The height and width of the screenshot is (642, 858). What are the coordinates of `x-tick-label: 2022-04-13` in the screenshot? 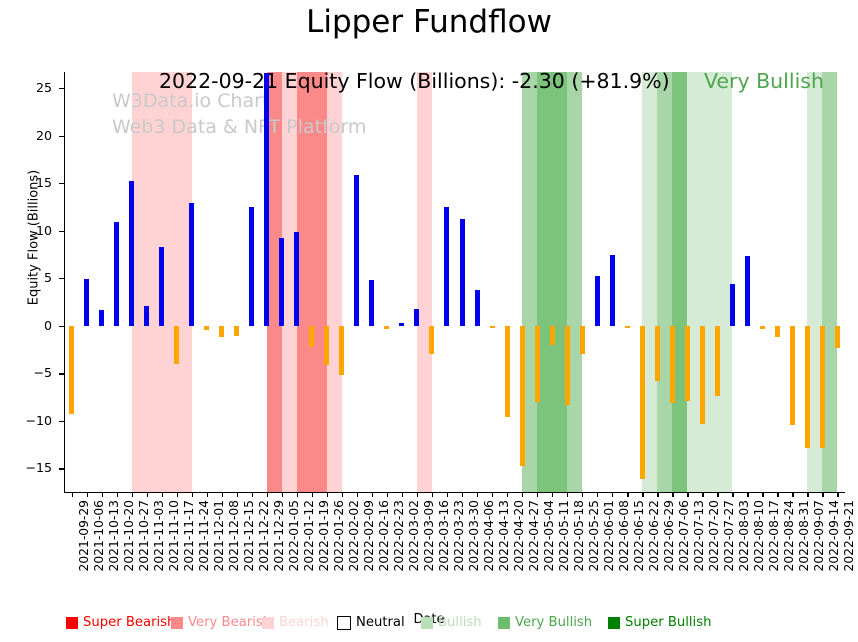 It's located at (504, 536).